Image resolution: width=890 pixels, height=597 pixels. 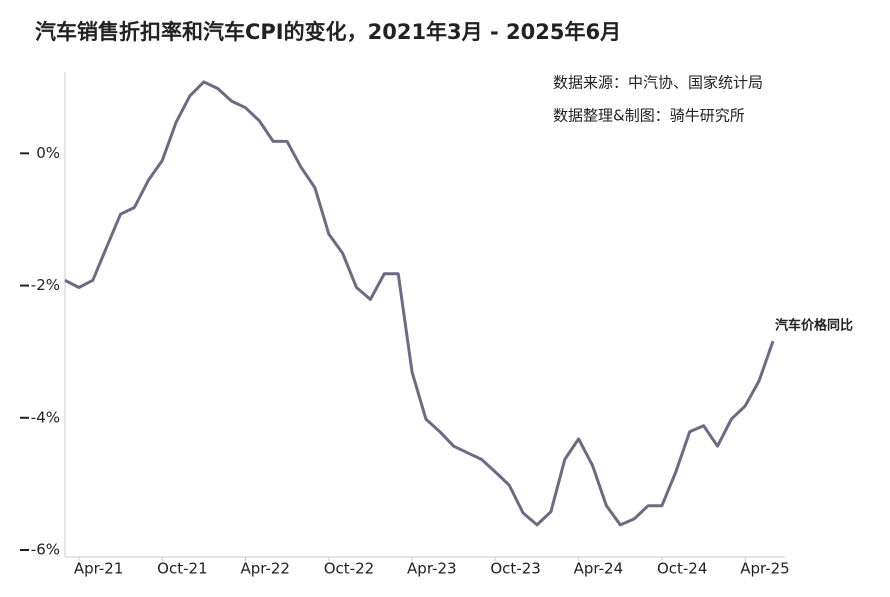 I want to click on x-tick-label: Oct-22, so click(x=349, y=569).